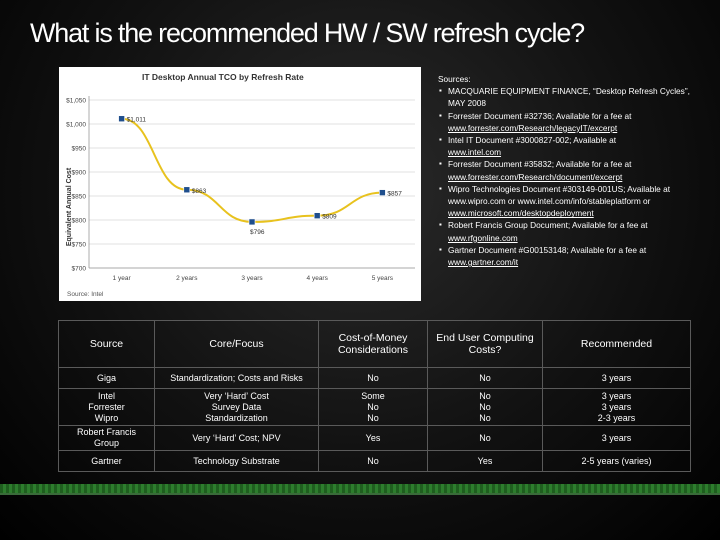  I want to click on cell-source: Gartner, so click(106, 461).